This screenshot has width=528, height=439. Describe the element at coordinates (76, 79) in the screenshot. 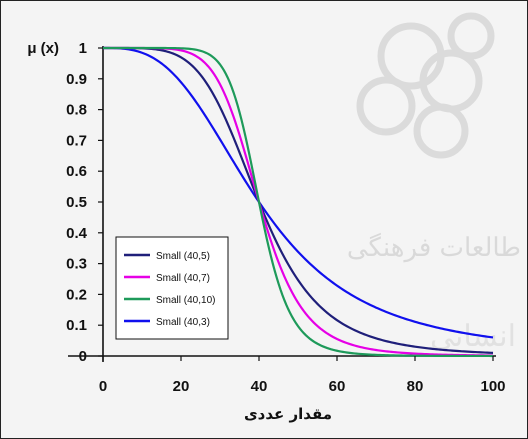

I see `y-tick-label: 0.9` at that location.